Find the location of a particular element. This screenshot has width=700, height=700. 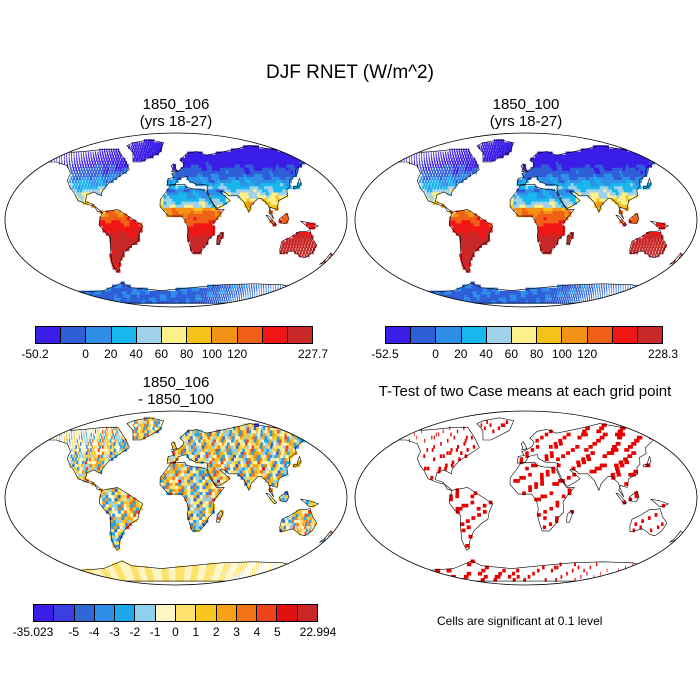

panel2-title: 1850_100 (yrs 18-27) is located at coordinates (526, 113).